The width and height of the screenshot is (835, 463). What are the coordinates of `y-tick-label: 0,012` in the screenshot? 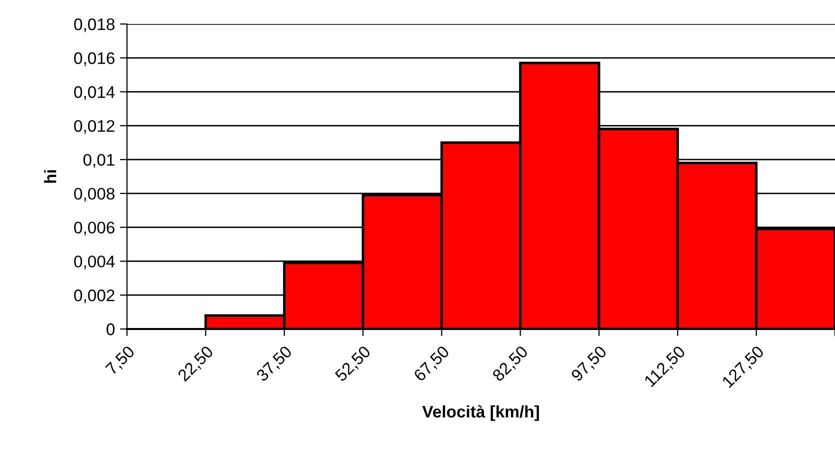 It's located at (94, 127).